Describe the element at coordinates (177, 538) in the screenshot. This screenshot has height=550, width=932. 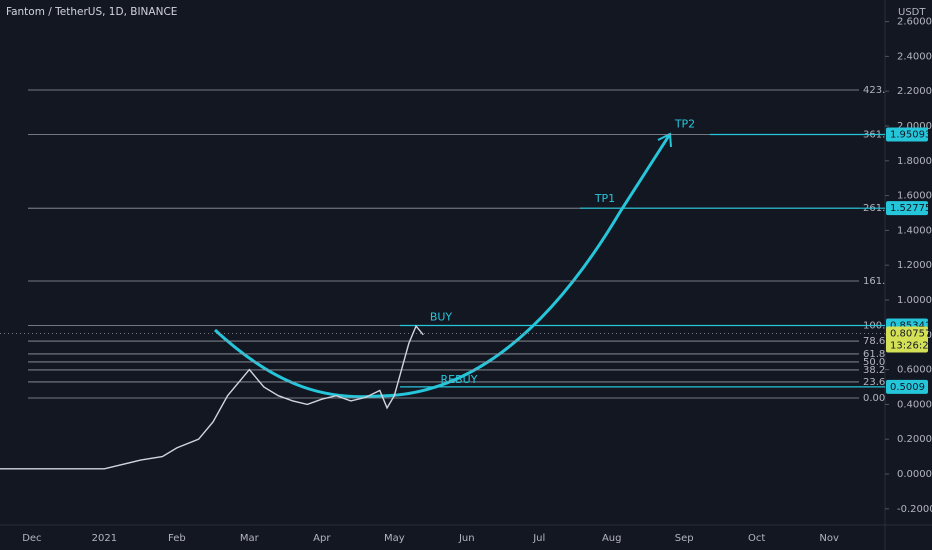
I see `x-tick-label: Feb` at that location.